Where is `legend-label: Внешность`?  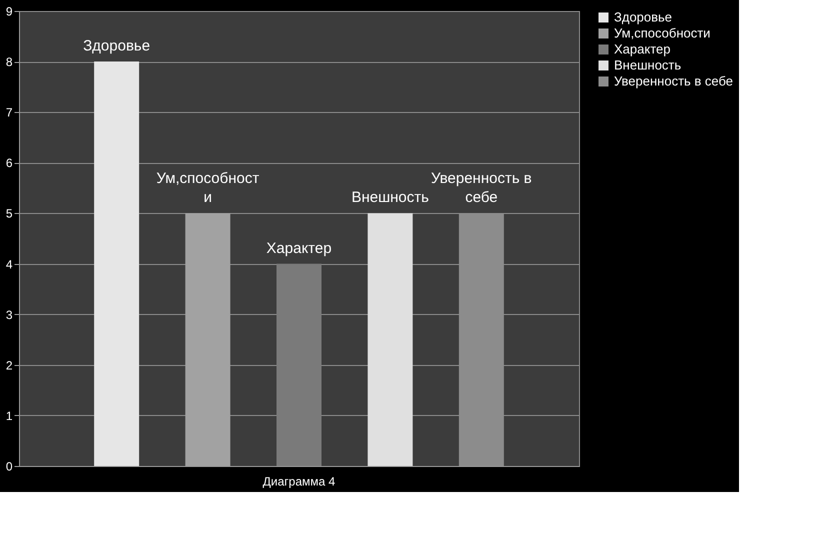
legend-label: Внешность is located at coordinates (648, 65).